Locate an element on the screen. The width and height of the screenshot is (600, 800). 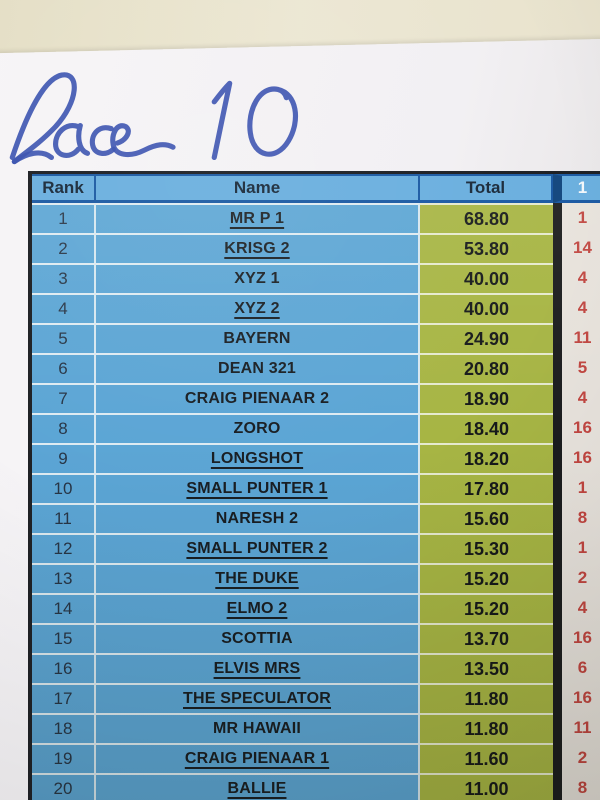
table-row: 10 SMALL PUNTER 1 17.80 1 is located at coordinates (316, 488).